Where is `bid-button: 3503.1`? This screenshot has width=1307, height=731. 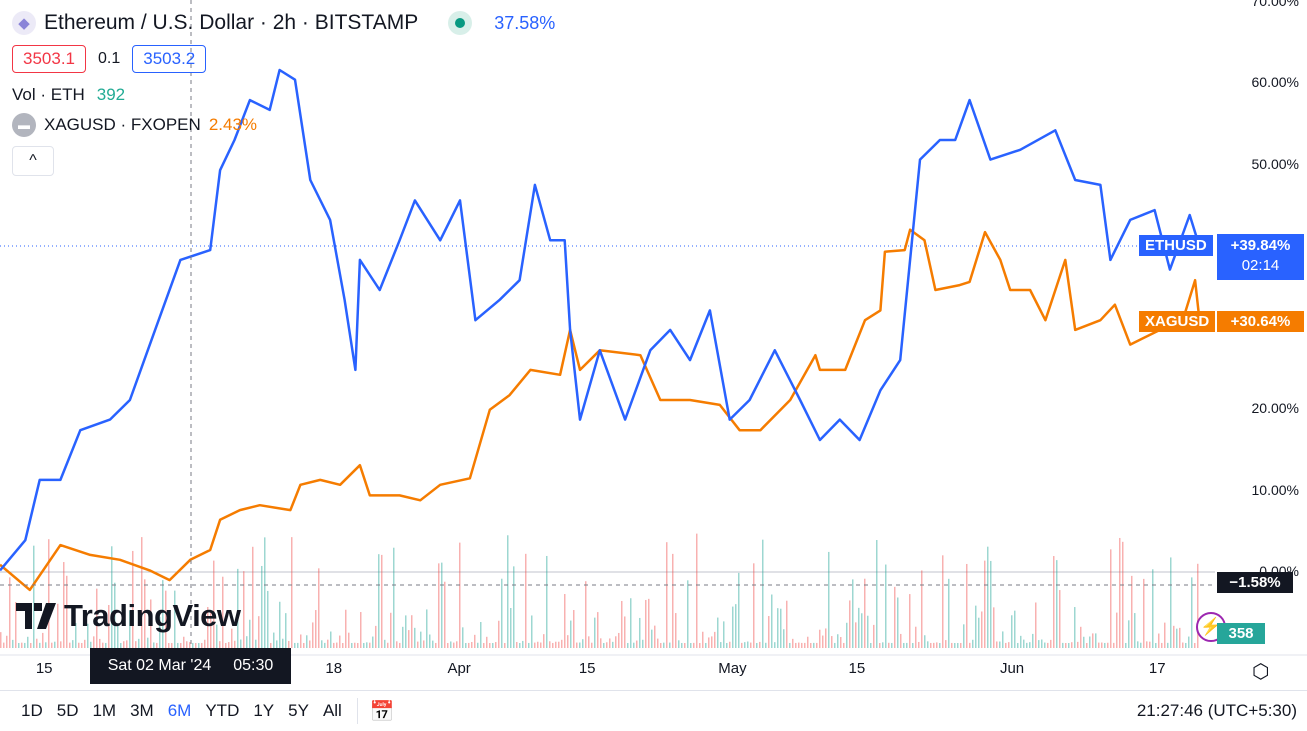
bid-button: 3503.1 is located at coordinates (49, 59).